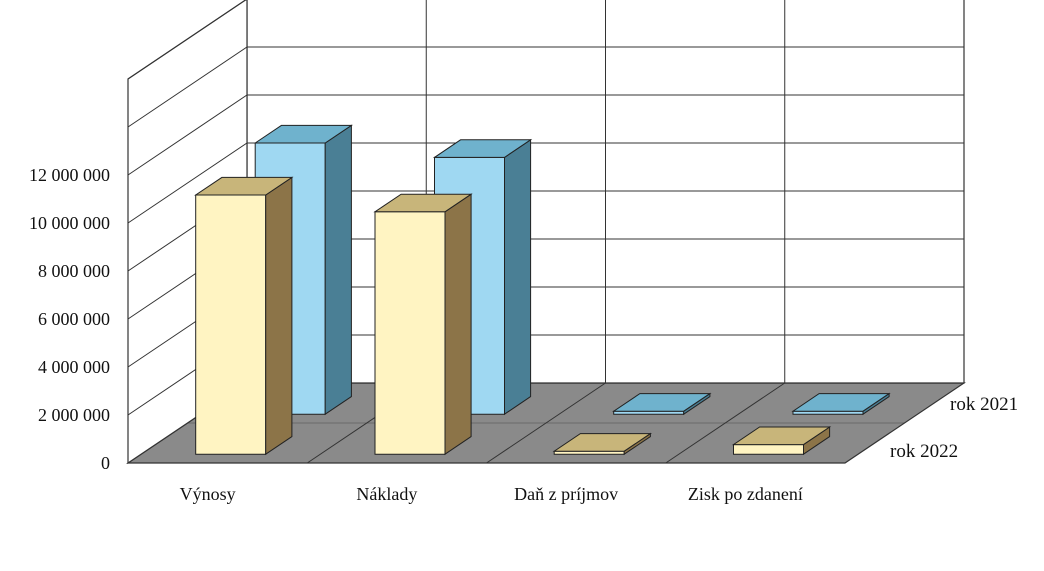 This screenshot has width=1044, height=571. Describe the element at coordinates (745, 494) in the screenshot. I see `x-category-label: Zisk po zdanení` at that location.